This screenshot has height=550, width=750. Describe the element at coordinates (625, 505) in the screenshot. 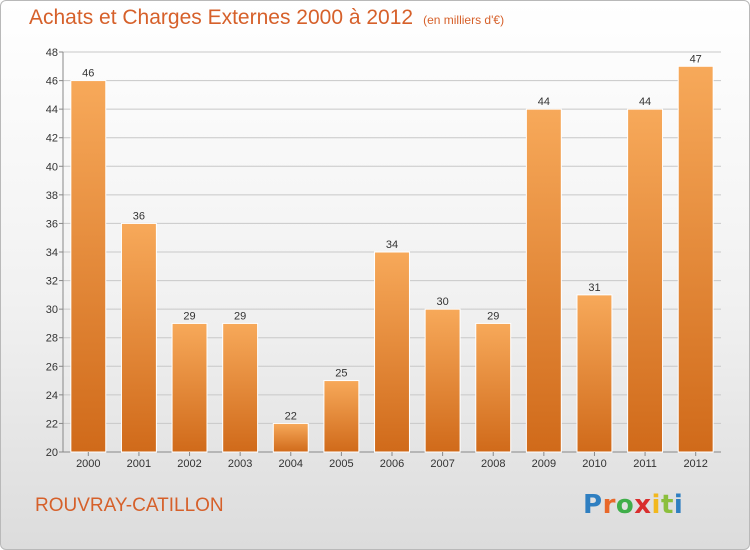

I see `logo-letter: o` at that location.